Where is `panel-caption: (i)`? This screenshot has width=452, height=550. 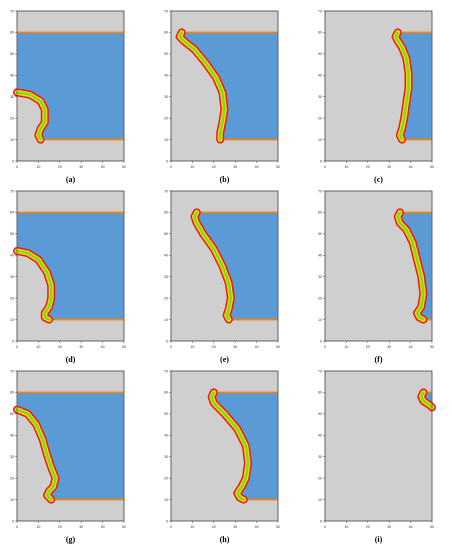 panel-caption: (i) is located at coordinates (379, 539).